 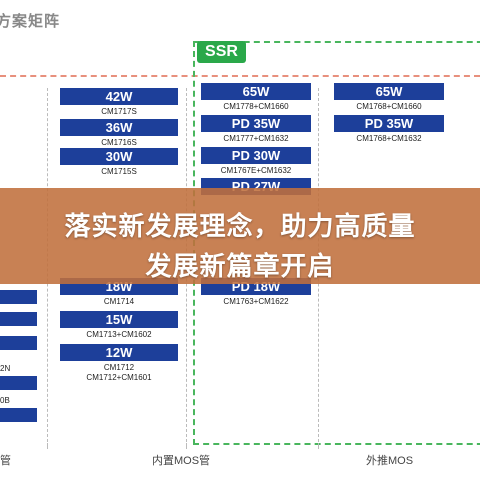 I want to click on part-number: CM1777+CM1632, so click(x=256, y=138).